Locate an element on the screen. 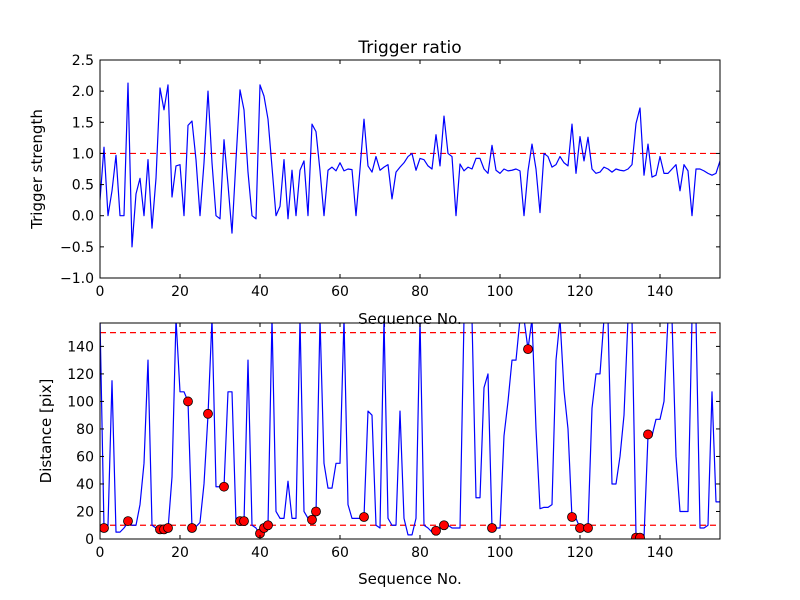 This screenshot has height=600, width=800. top-y-tick-label: 0.0 is located at coordinates (83, 217).